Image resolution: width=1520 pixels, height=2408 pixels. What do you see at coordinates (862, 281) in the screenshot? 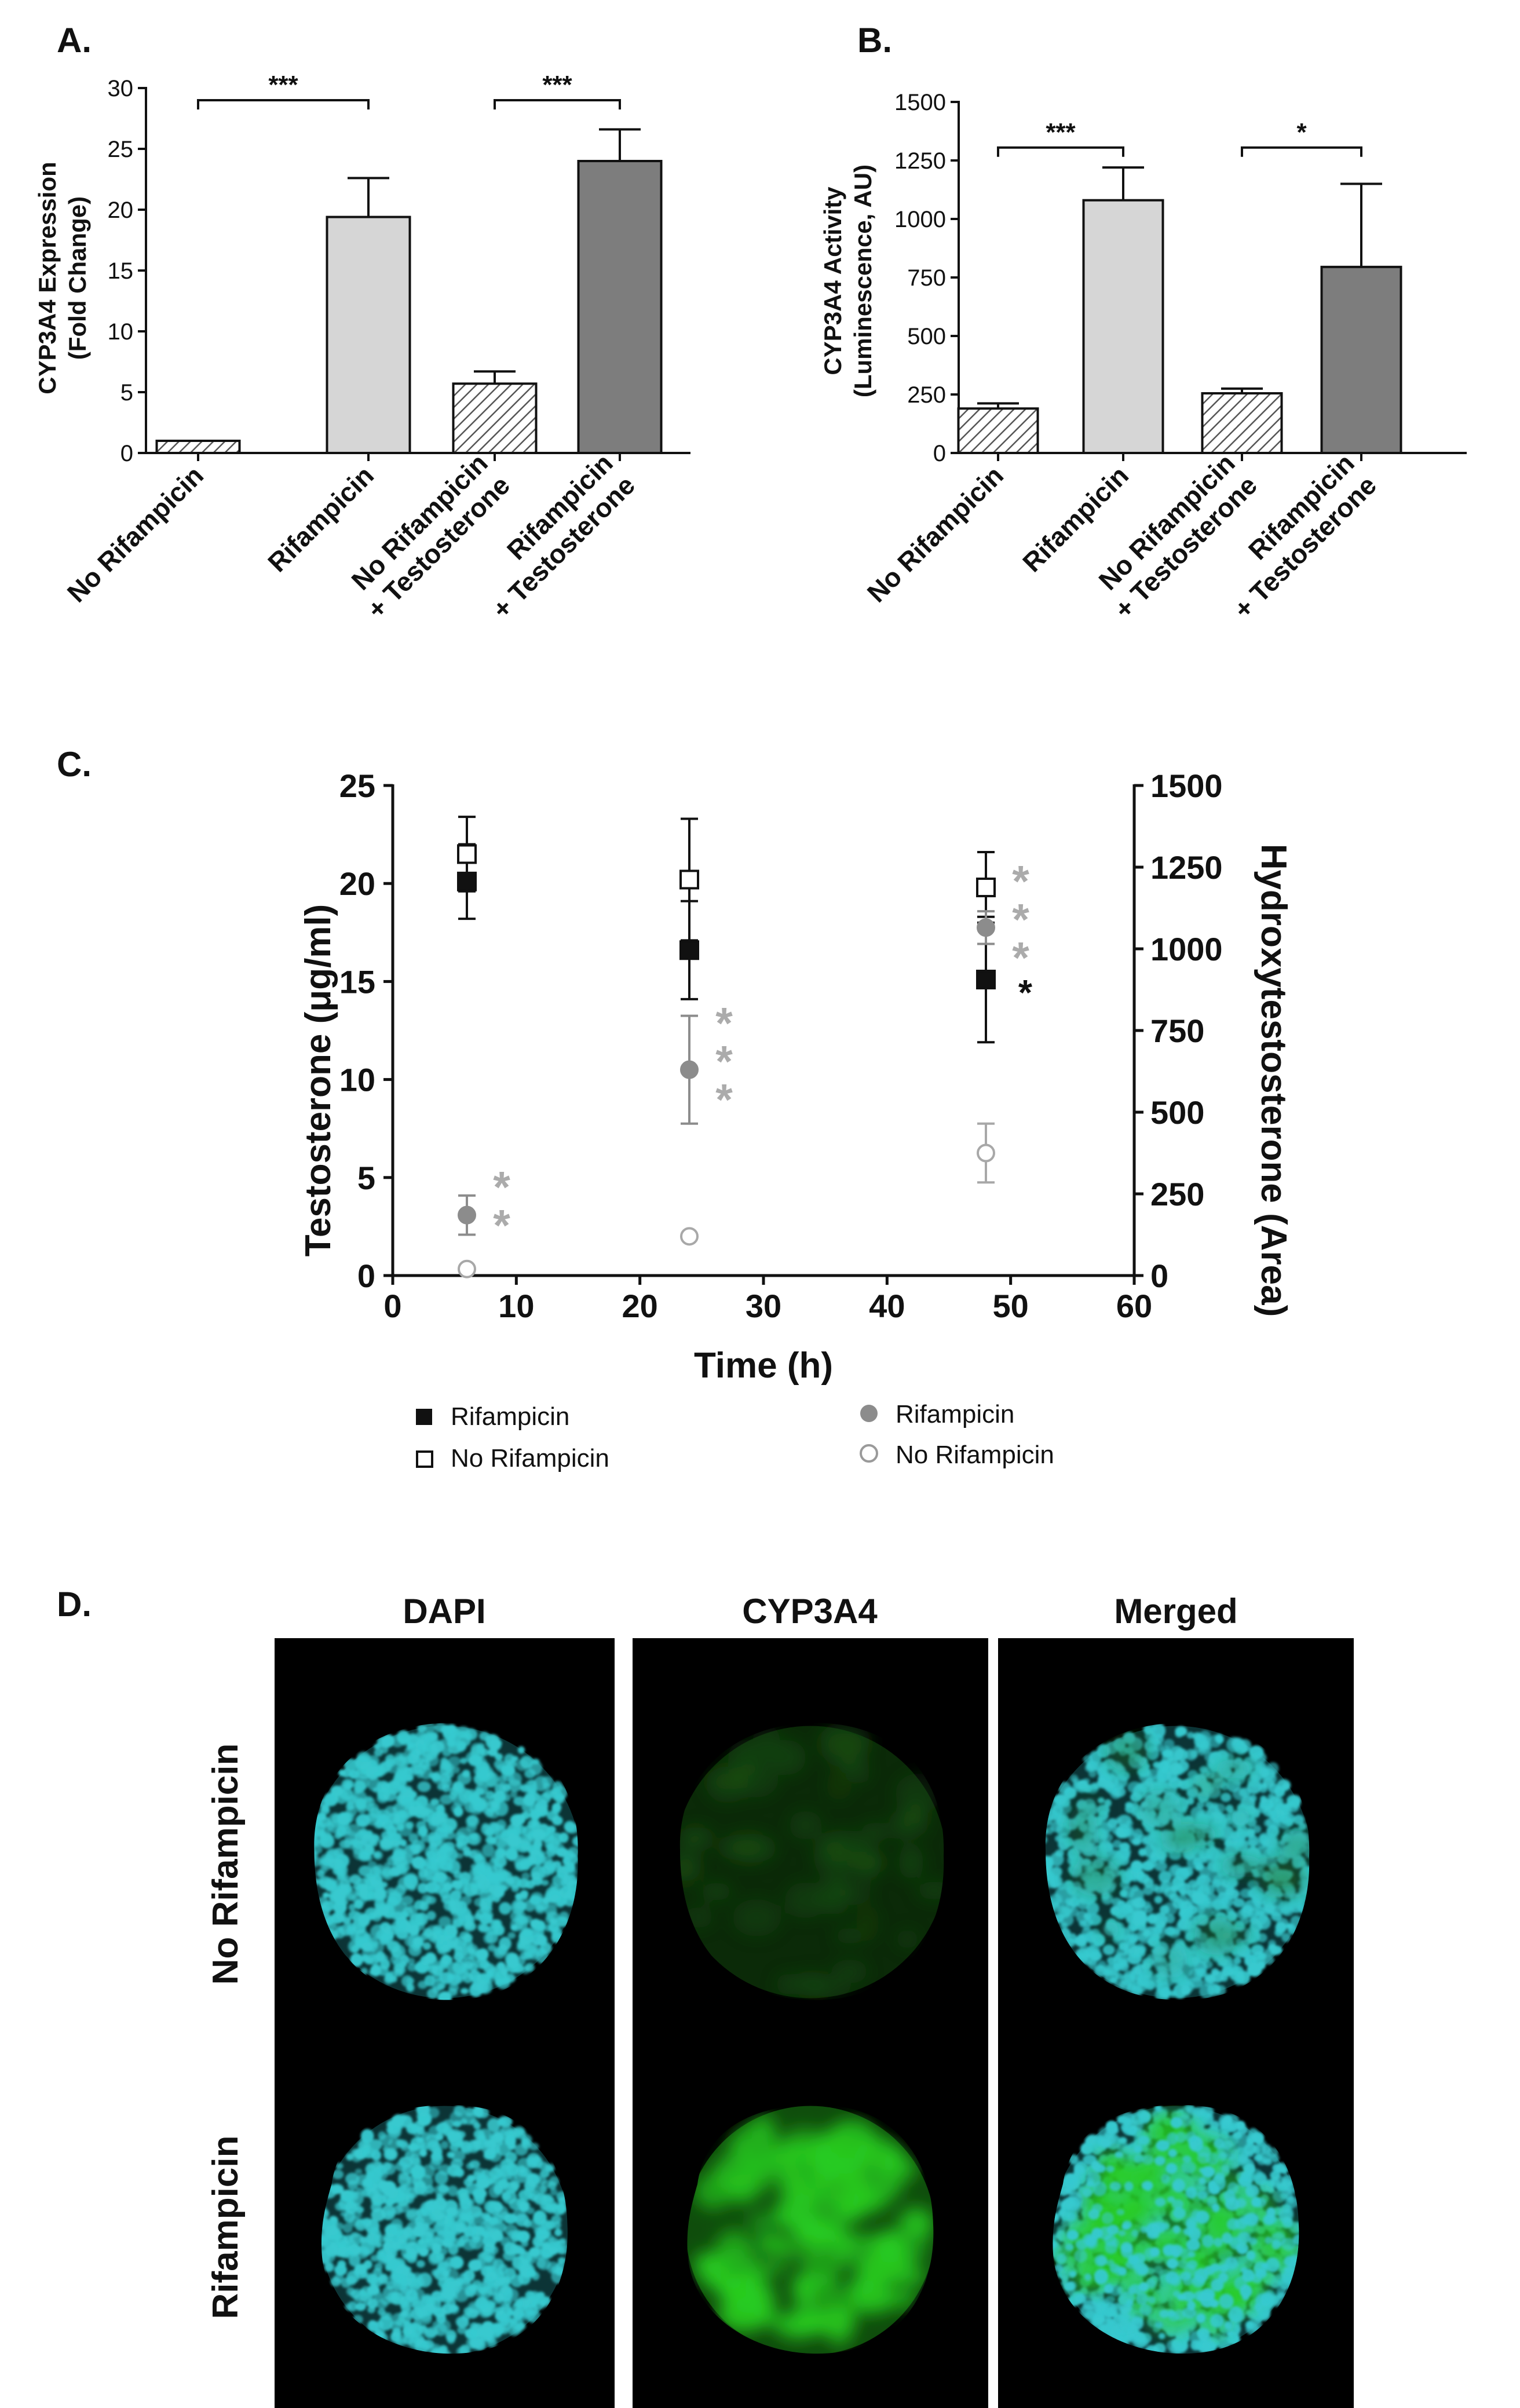
I see `chart-b-ylabel-line2: (Luminescence, AU)` at bounding box center [862, 281].